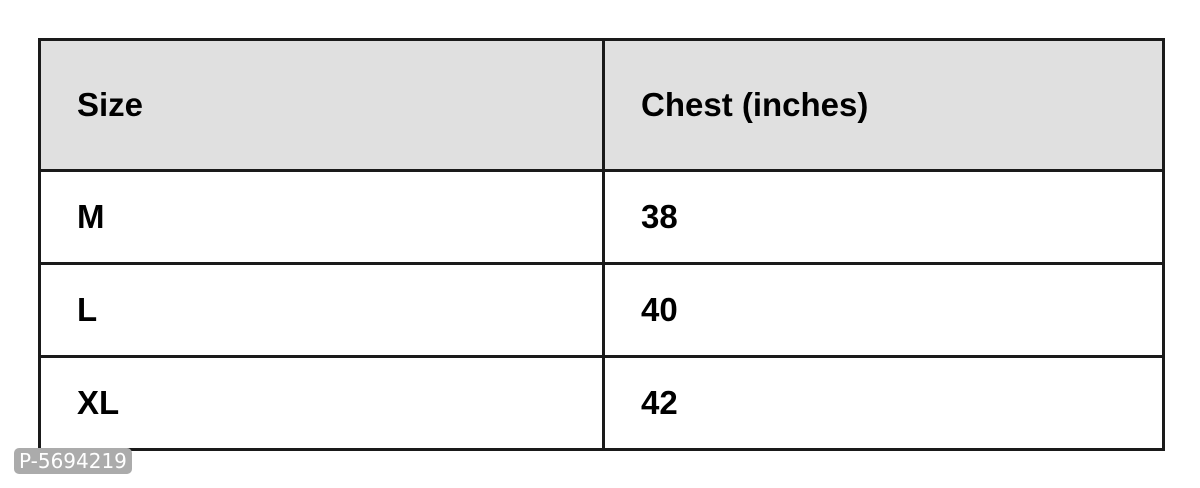 This screenshot has width=1200, height=488. I want to click on header-chest: Chest (inches), so click(883, 105).